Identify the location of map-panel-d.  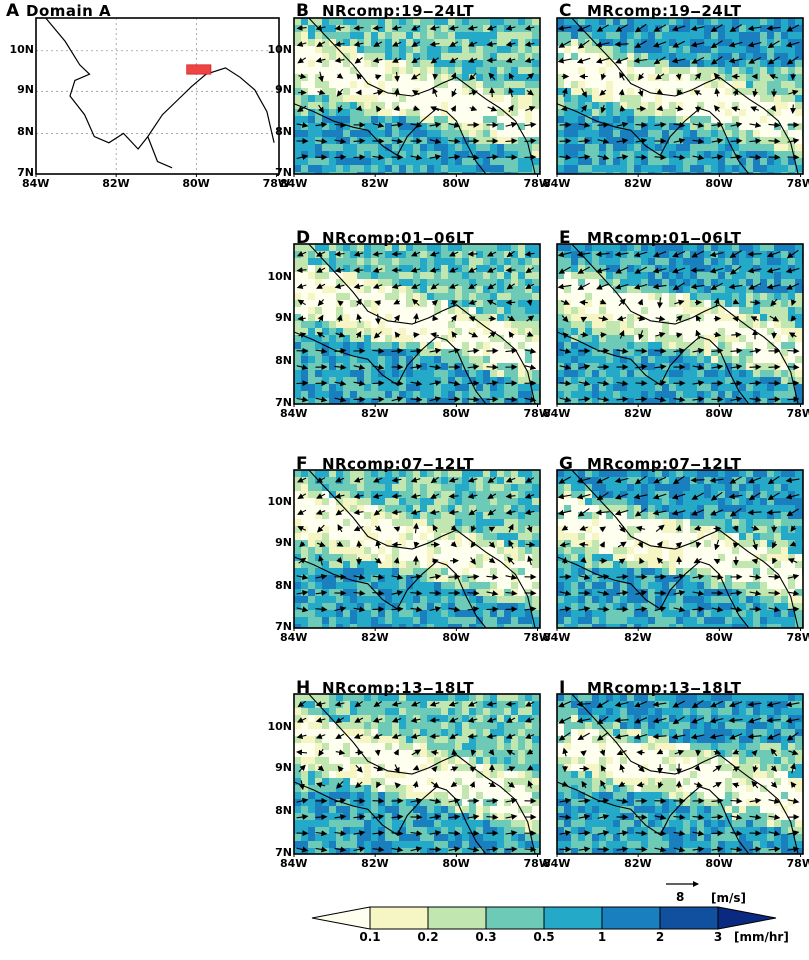
(417, 325).